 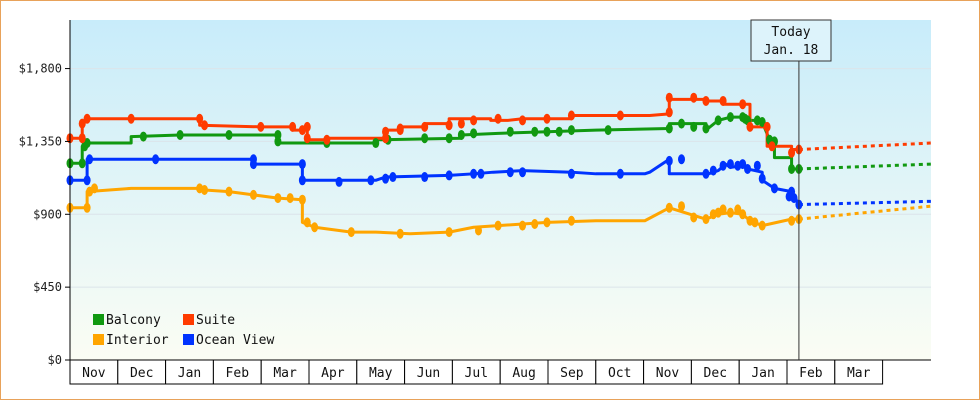 I want to click on projections, so click(x=865, y=181).